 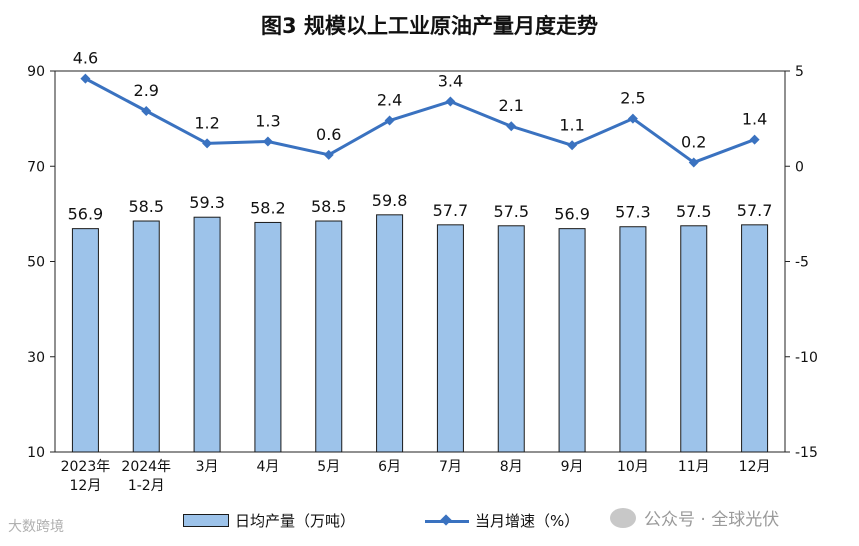 I want to click on x-tick-label-1-1: 1-2月, so click(x=146, y=486).